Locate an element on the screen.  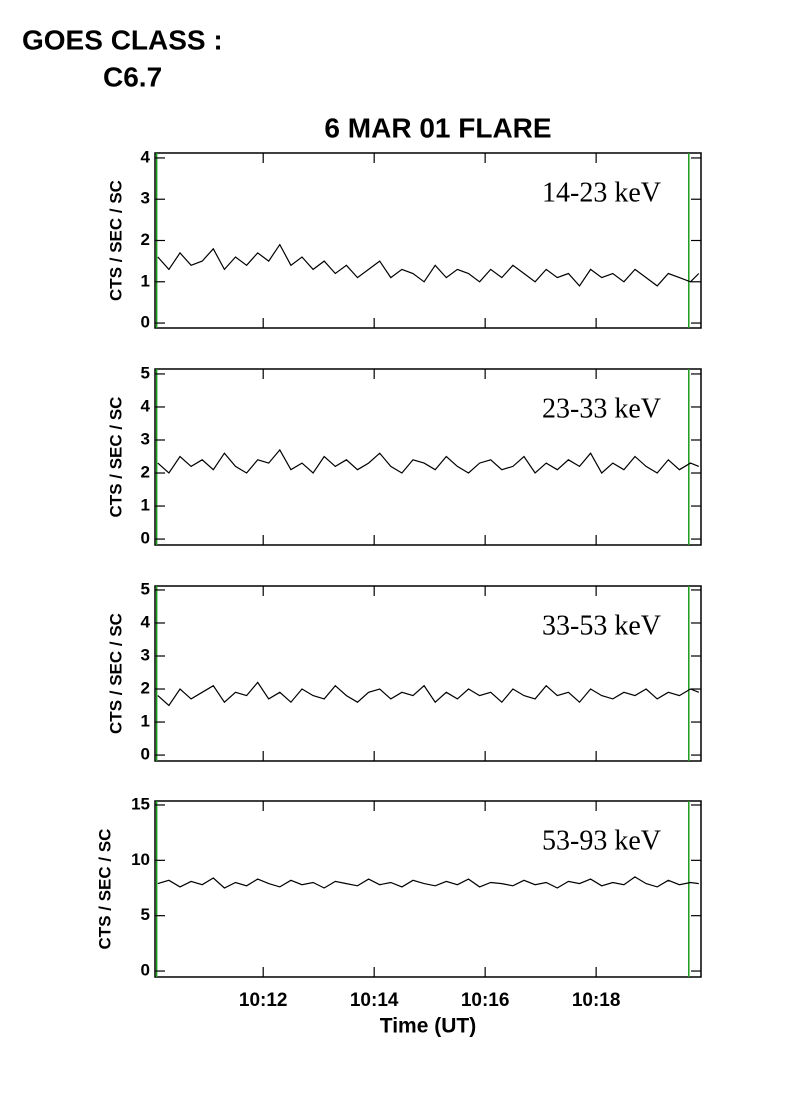
annotation: 33-53 keV is located at coordinates (601, 625).